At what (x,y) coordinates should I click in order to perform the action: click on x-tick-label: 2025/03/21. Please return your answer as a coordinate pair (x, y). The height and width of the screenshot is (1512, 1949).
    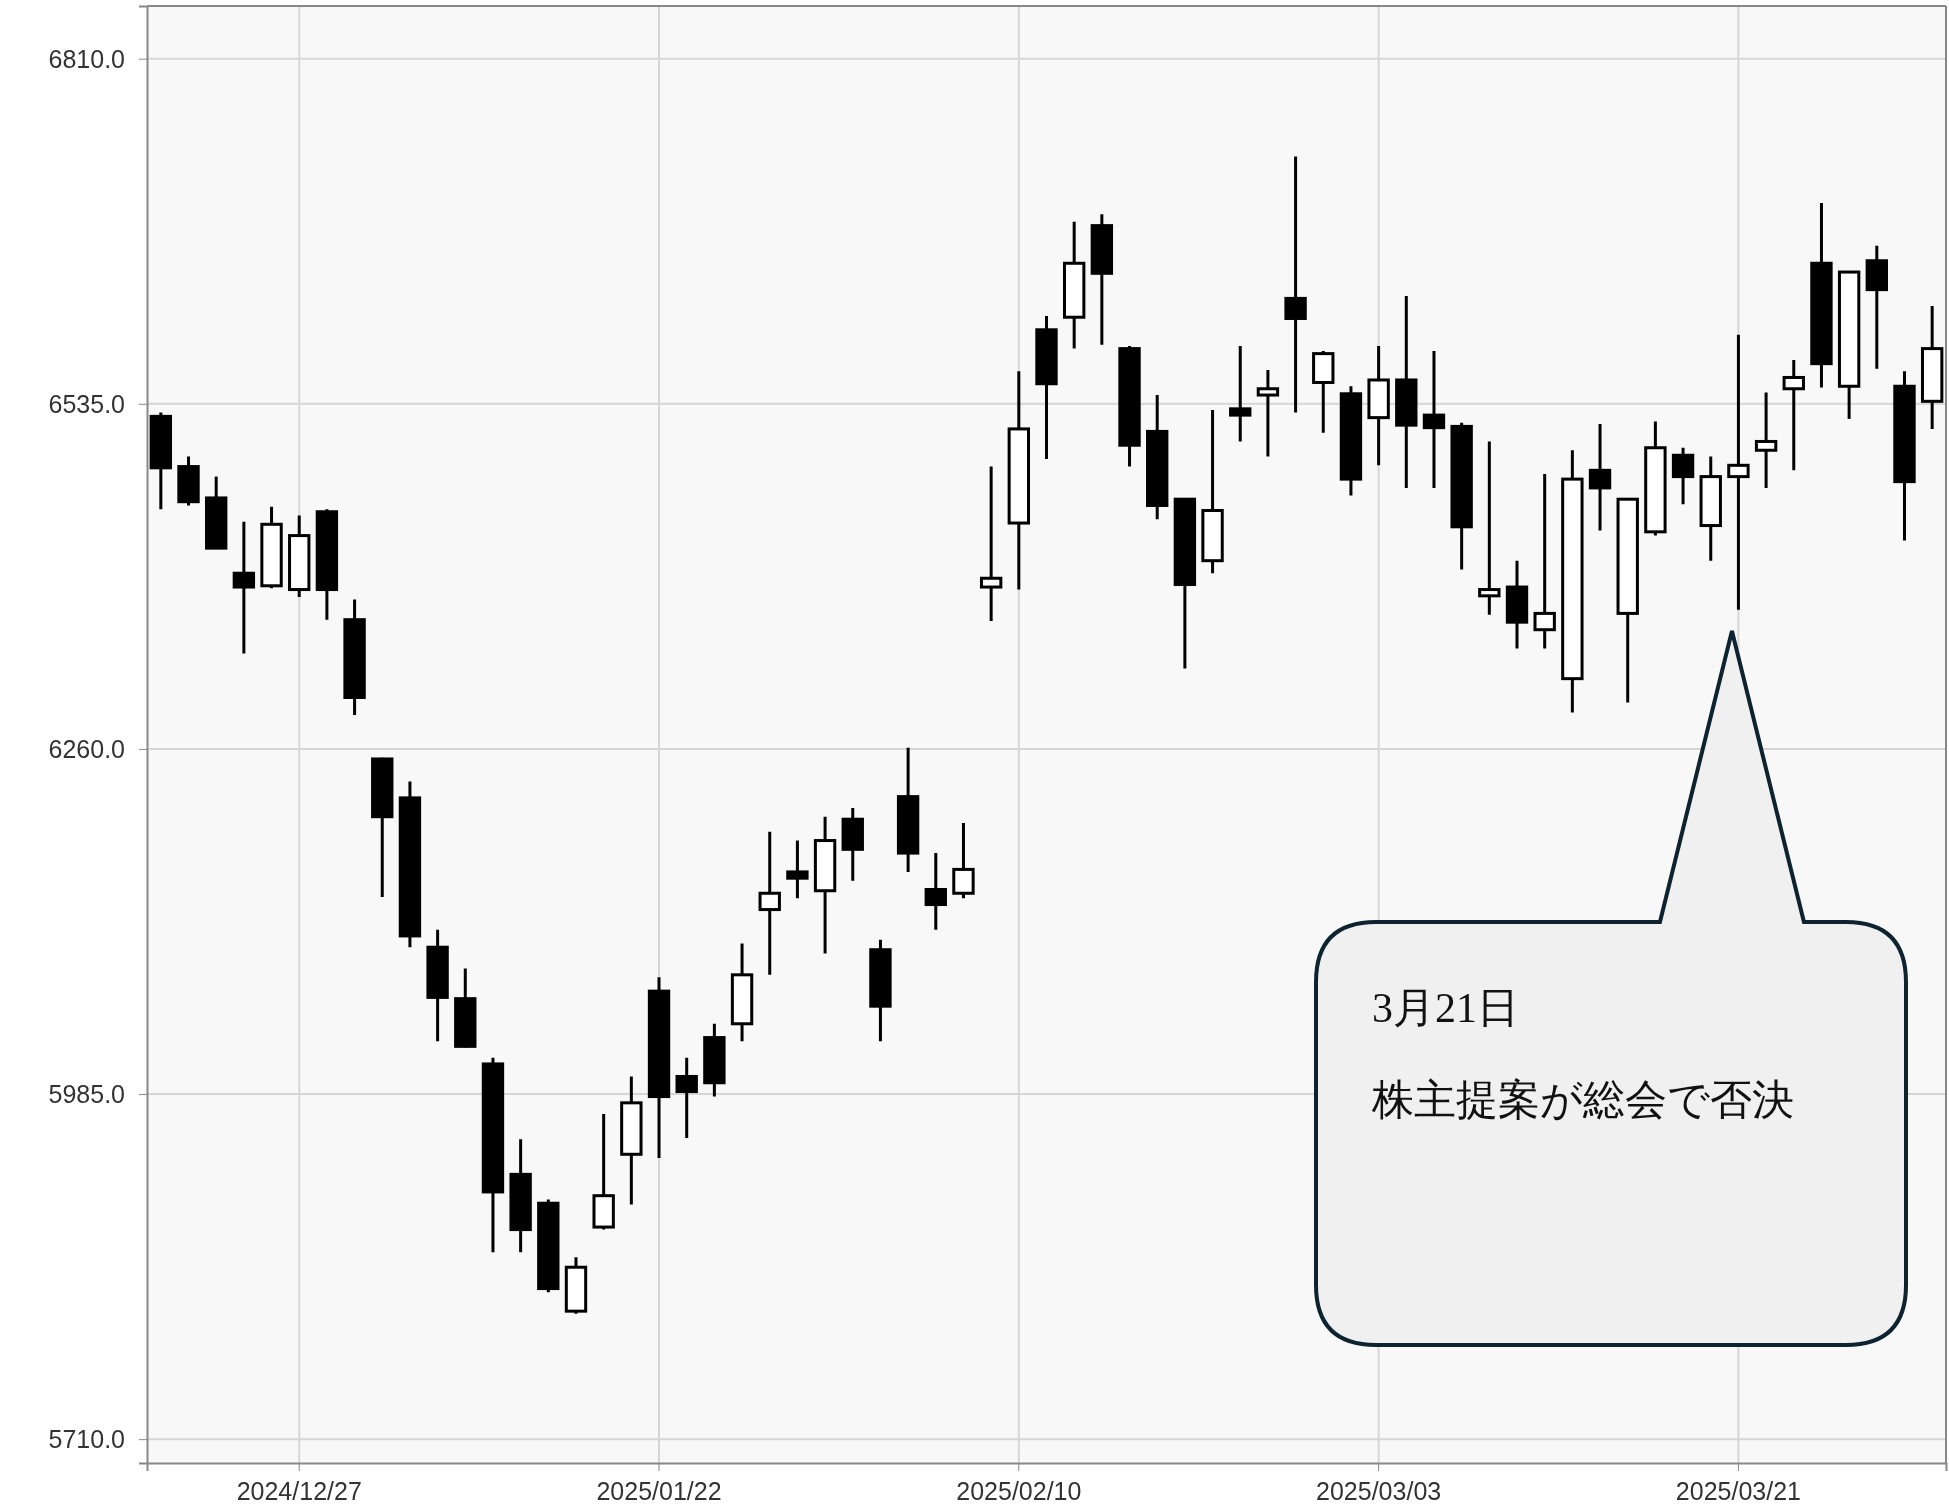
    Looking at the image, I should click on (1738, 1491).